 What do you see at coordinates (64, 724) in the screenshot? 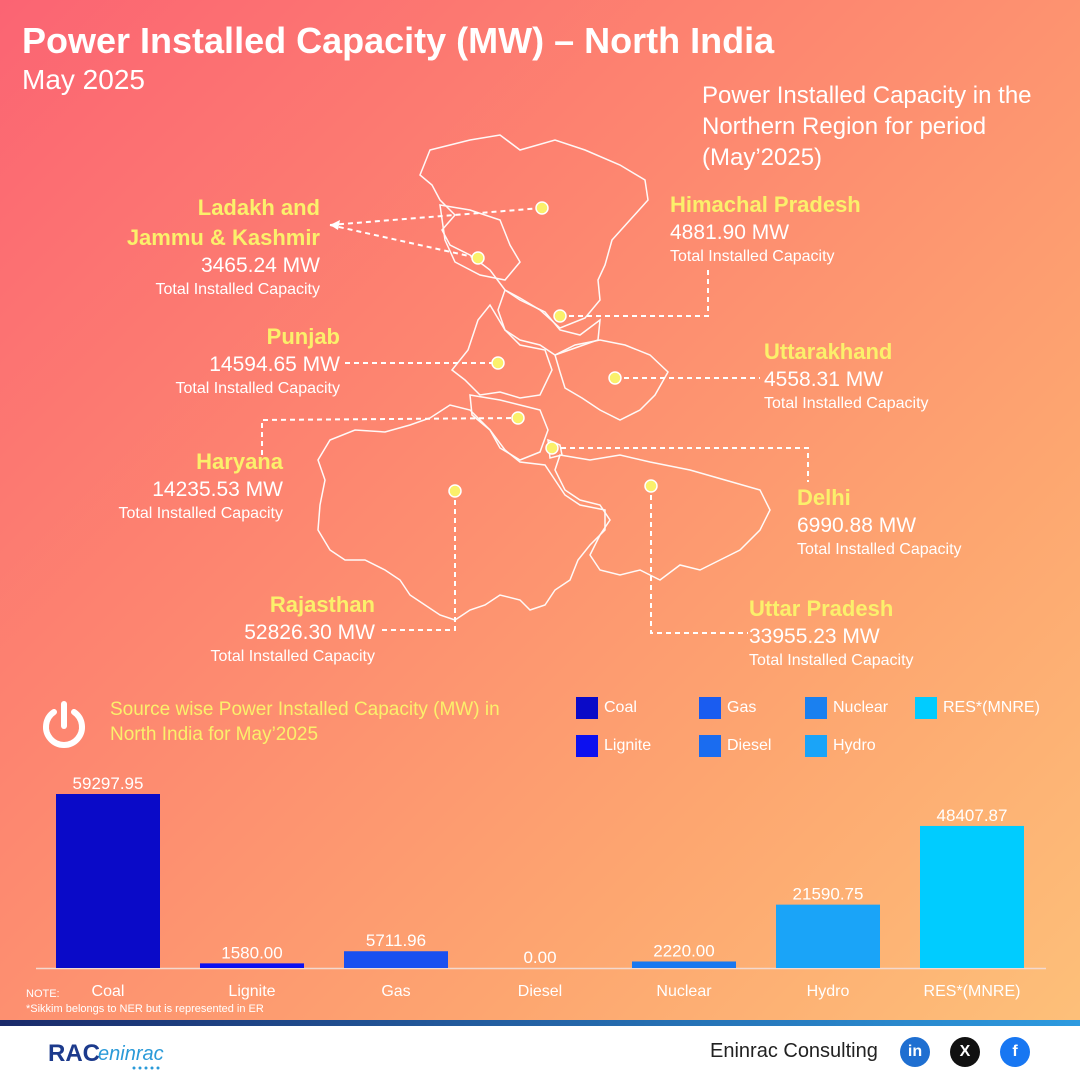
I see `power-icon` at bounding box center [64, 724].